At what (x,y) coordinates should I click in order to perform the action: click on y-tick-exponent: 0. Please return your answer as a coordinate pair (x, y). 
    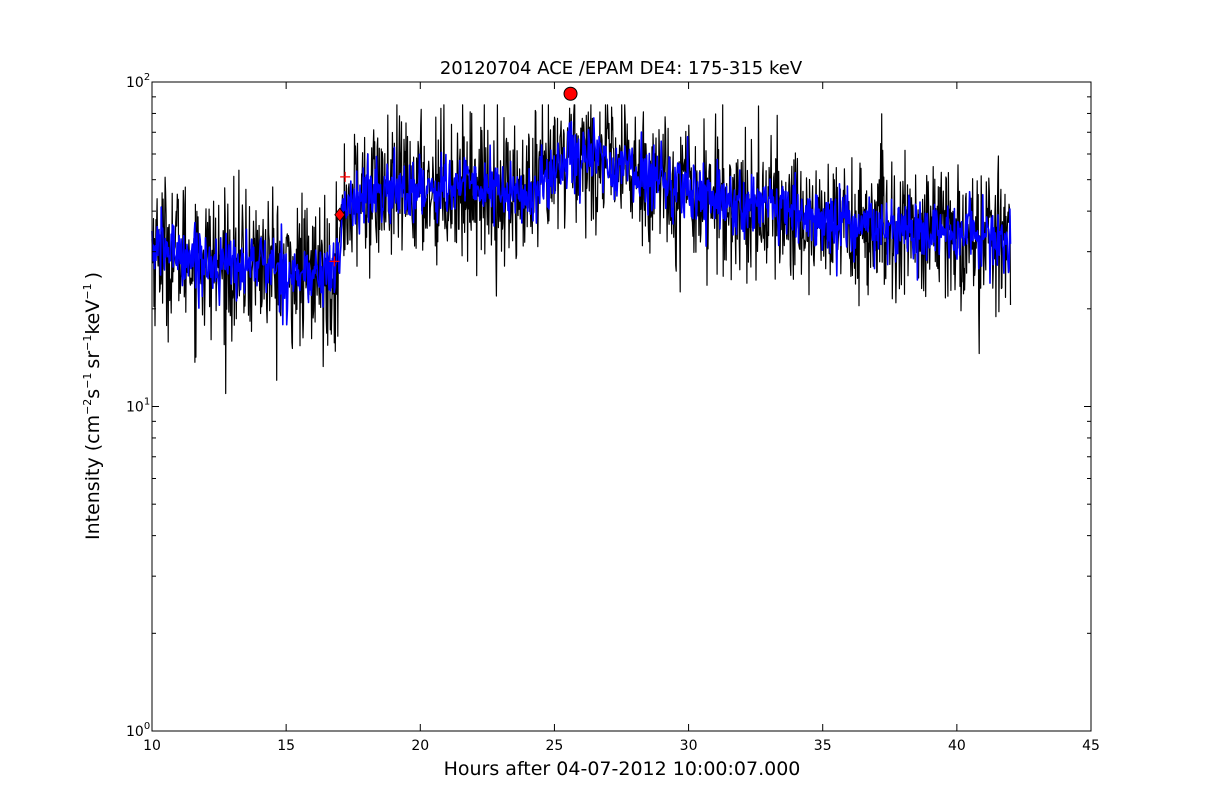
    Looking at the image, I should click on (147, 726).